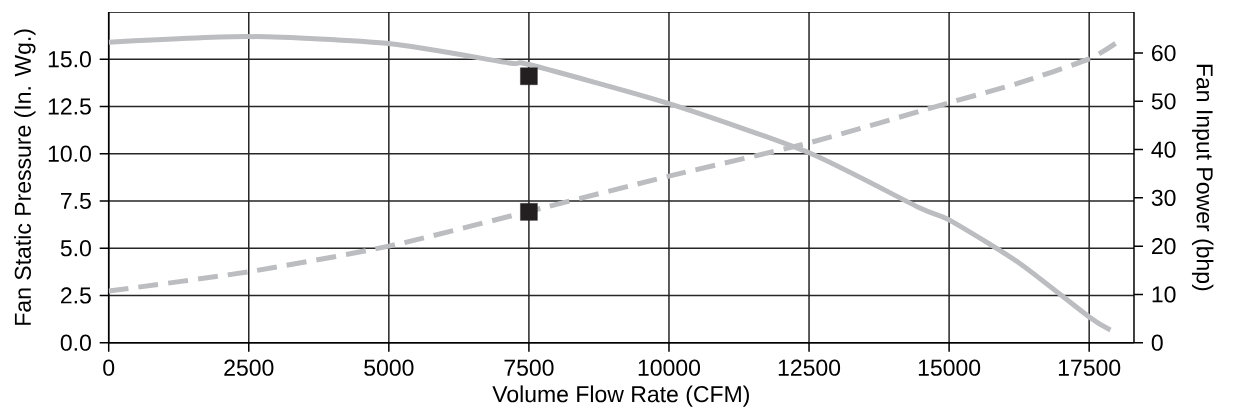 The height and width of the screenshot is (418, 1233). What do you see at coordinates (1157, 342) in the screenshot?
I see `y2-tick-label: 0` at bounding box center [1157, 342].